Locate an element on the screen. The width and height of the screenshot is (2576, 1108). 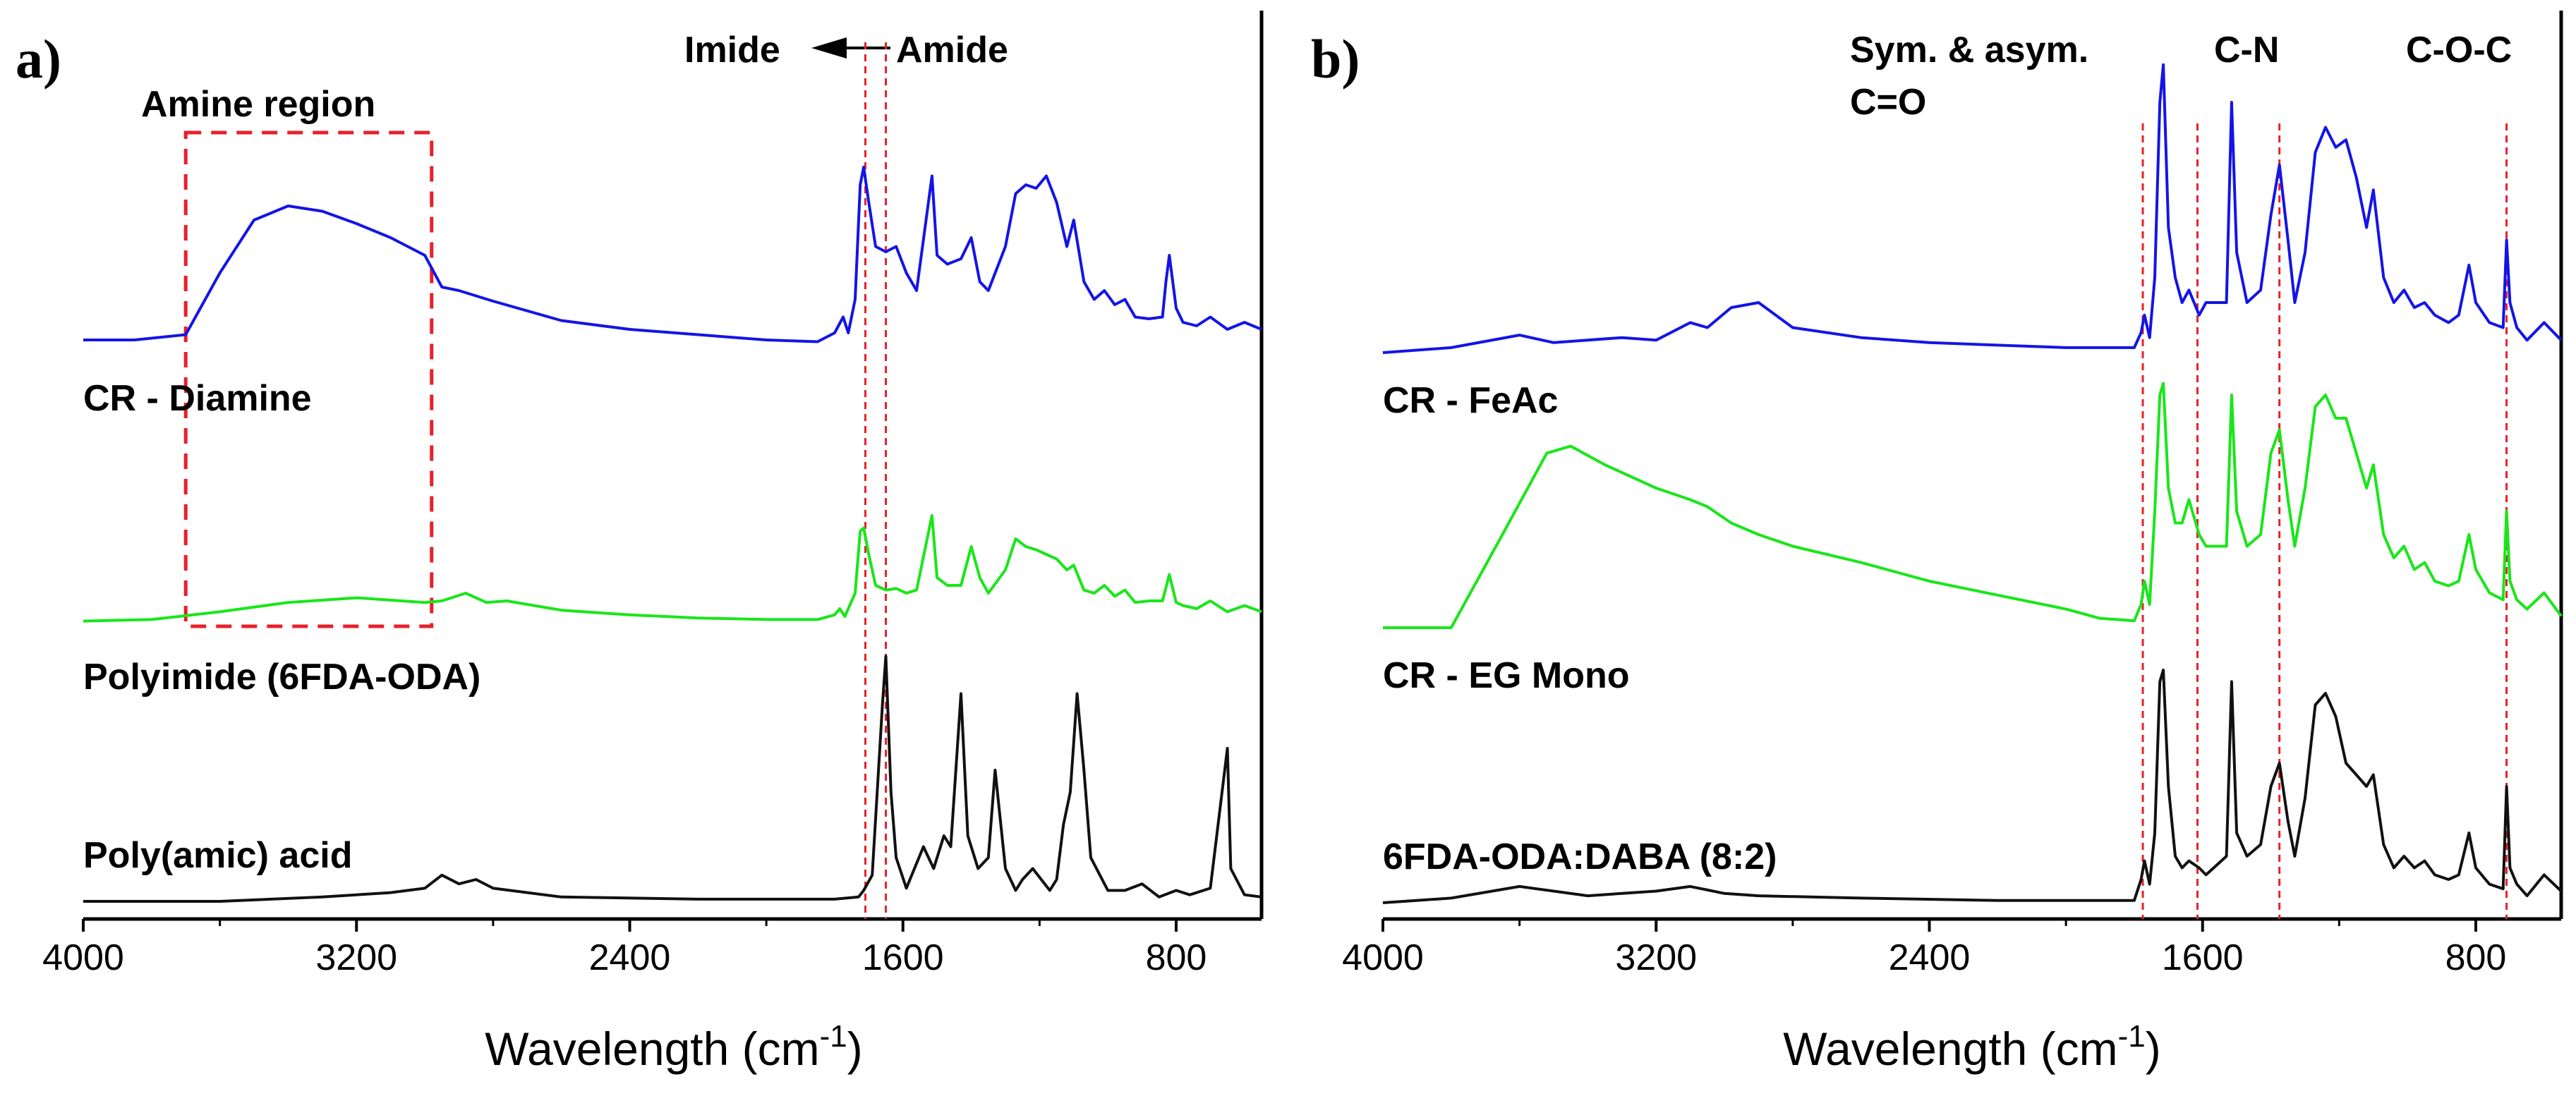
trace-label-cr-feac: CR - FeAc is located at coordinates (1470, 400).